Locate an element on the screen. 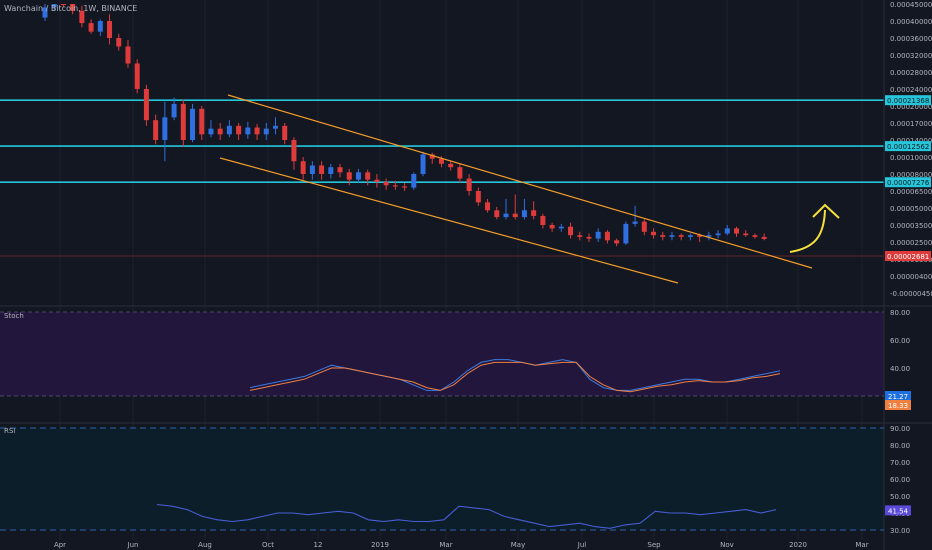  rsi-value-text: 41.54 is located at coordinates (898, 511).